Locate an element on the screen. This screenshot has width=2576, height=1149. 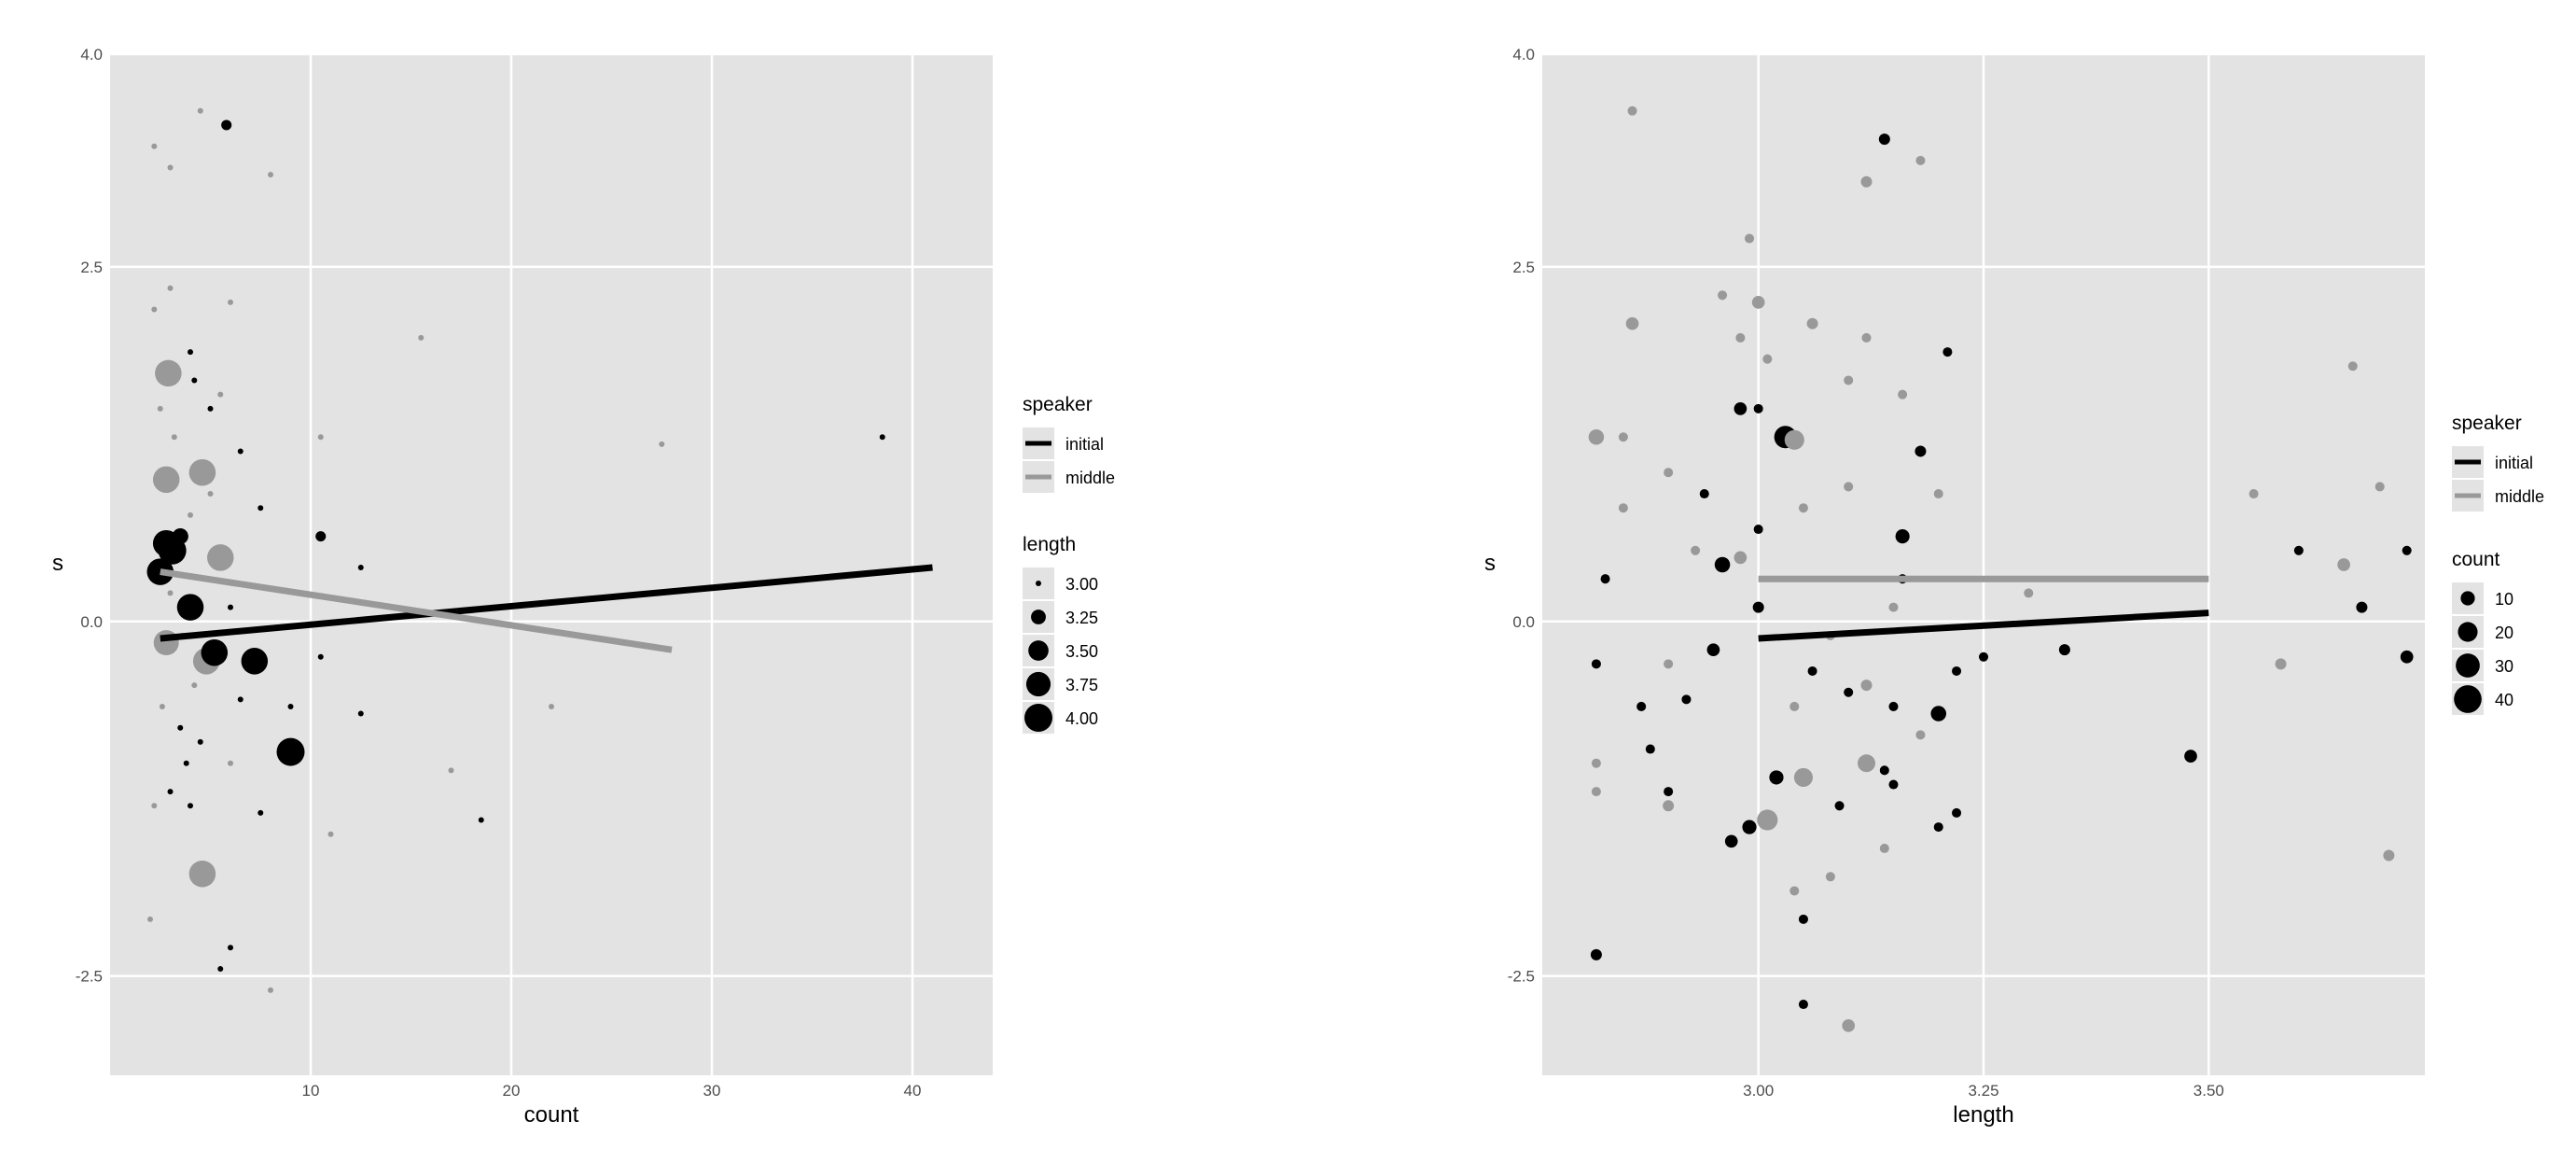
legend-size-label: 30 is located at coordinates (2504, 666).